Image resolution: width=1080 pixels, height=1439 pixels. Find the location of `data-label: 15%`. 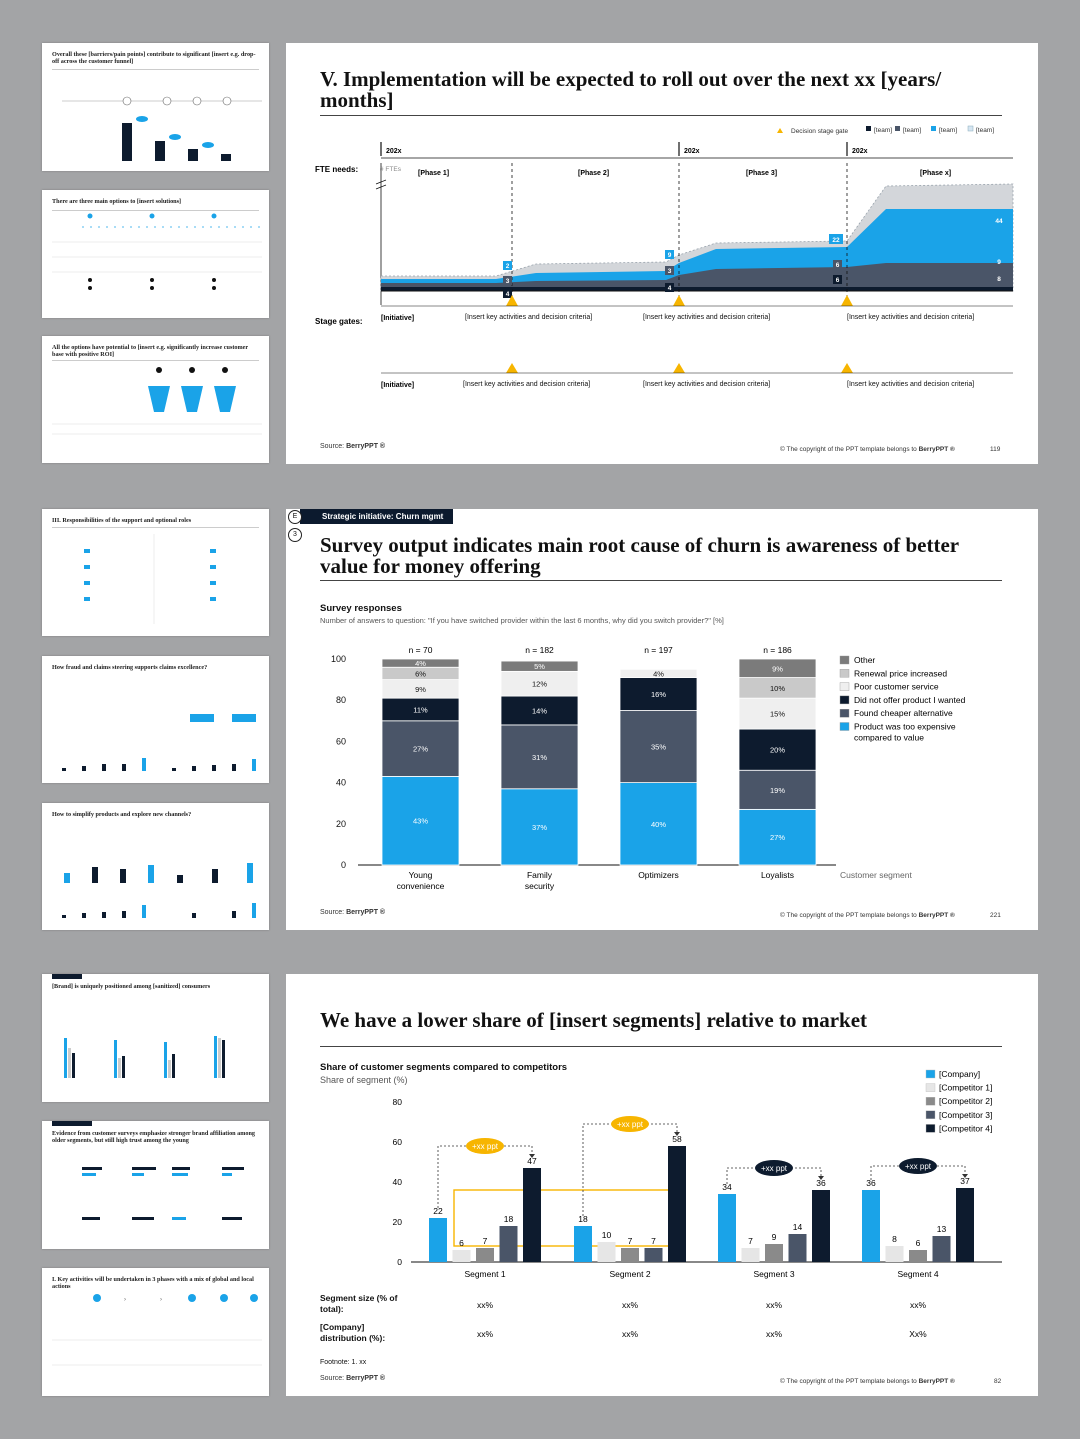

data-label: 15% is located at coordinates (777, 714).